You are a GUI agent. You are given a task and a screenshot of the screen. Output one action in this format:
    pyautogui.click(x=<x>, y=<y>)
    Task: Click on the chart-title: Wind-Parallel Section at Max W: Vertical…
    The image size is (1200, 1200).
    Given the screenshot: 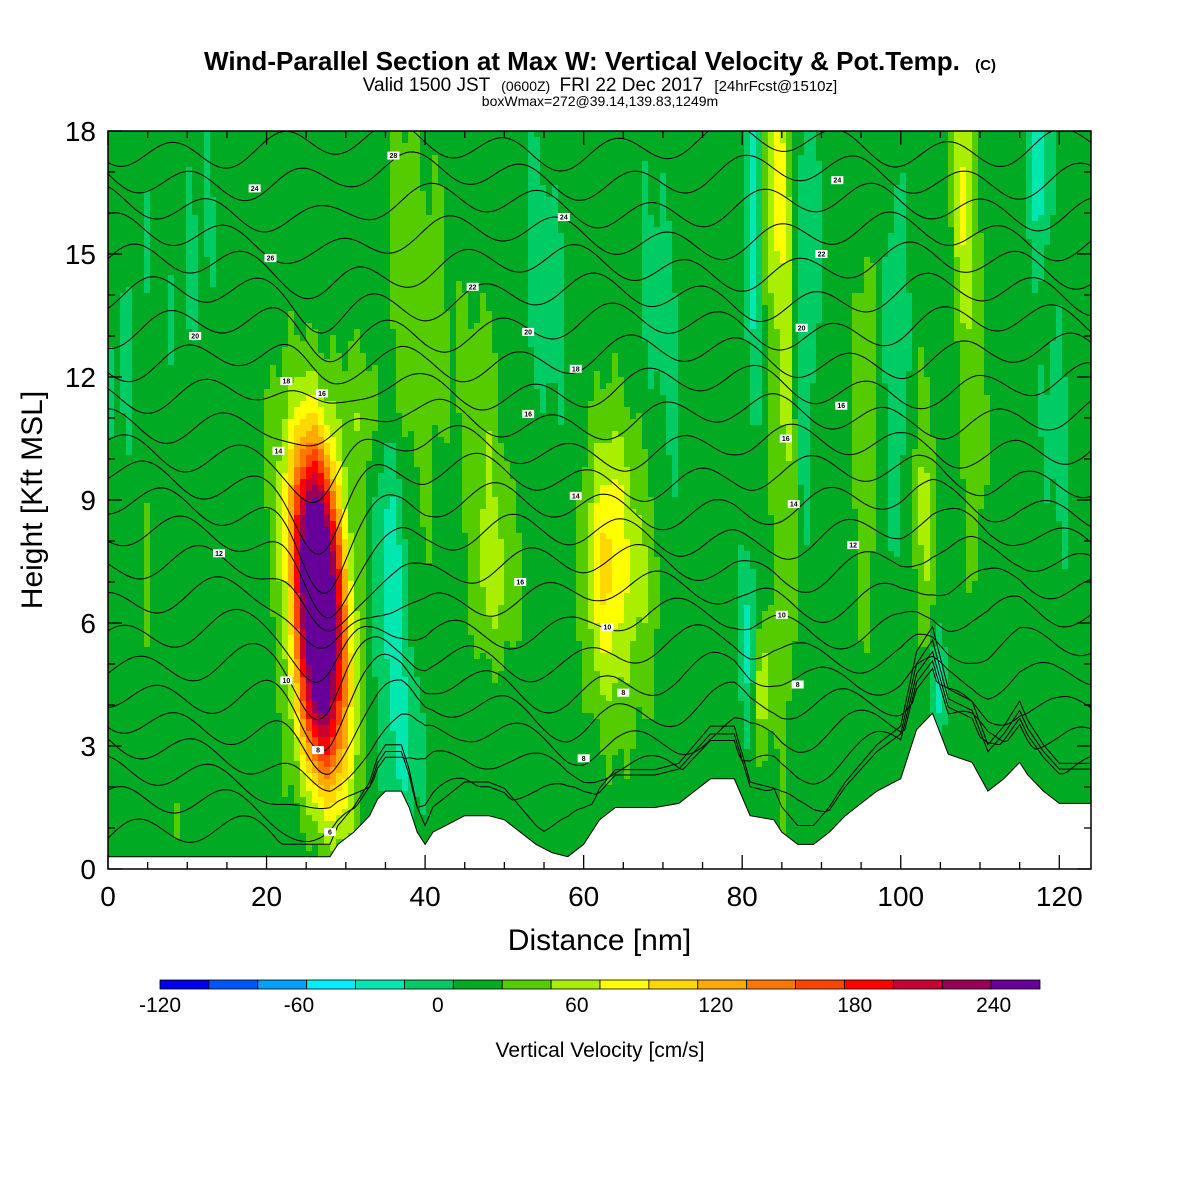 What is the action you would take?
    pyautogui.click(x=600, y=61)
    